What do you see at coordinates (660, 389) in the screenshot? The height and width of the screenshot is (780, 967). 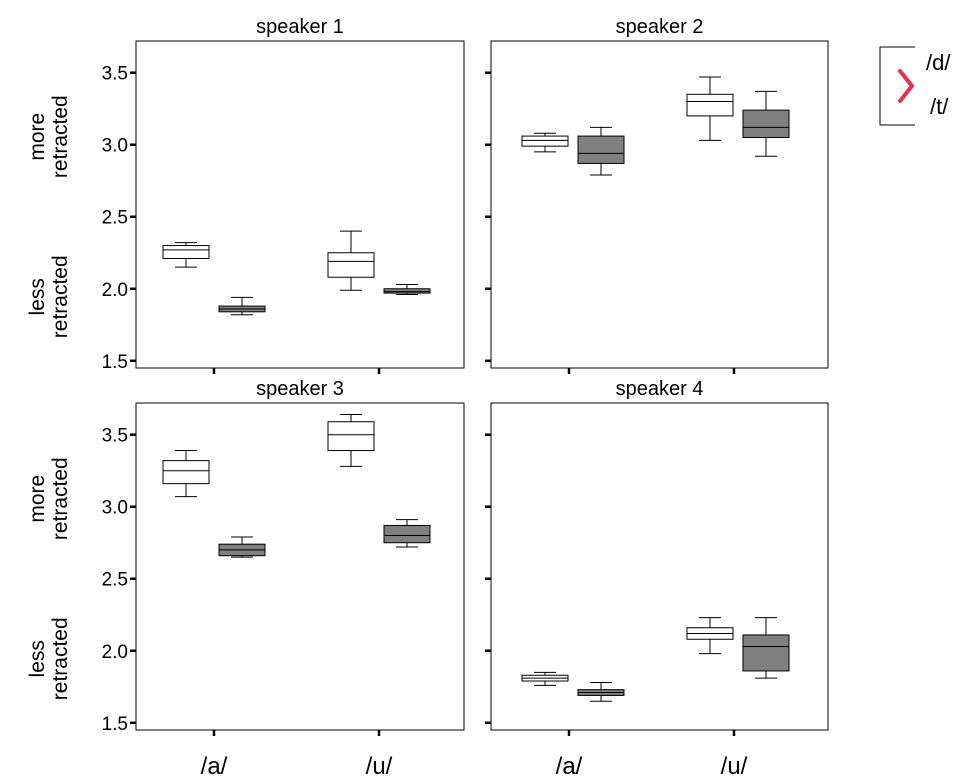 I see `panel-title: speaker 4` at bounding box center [660, 389].